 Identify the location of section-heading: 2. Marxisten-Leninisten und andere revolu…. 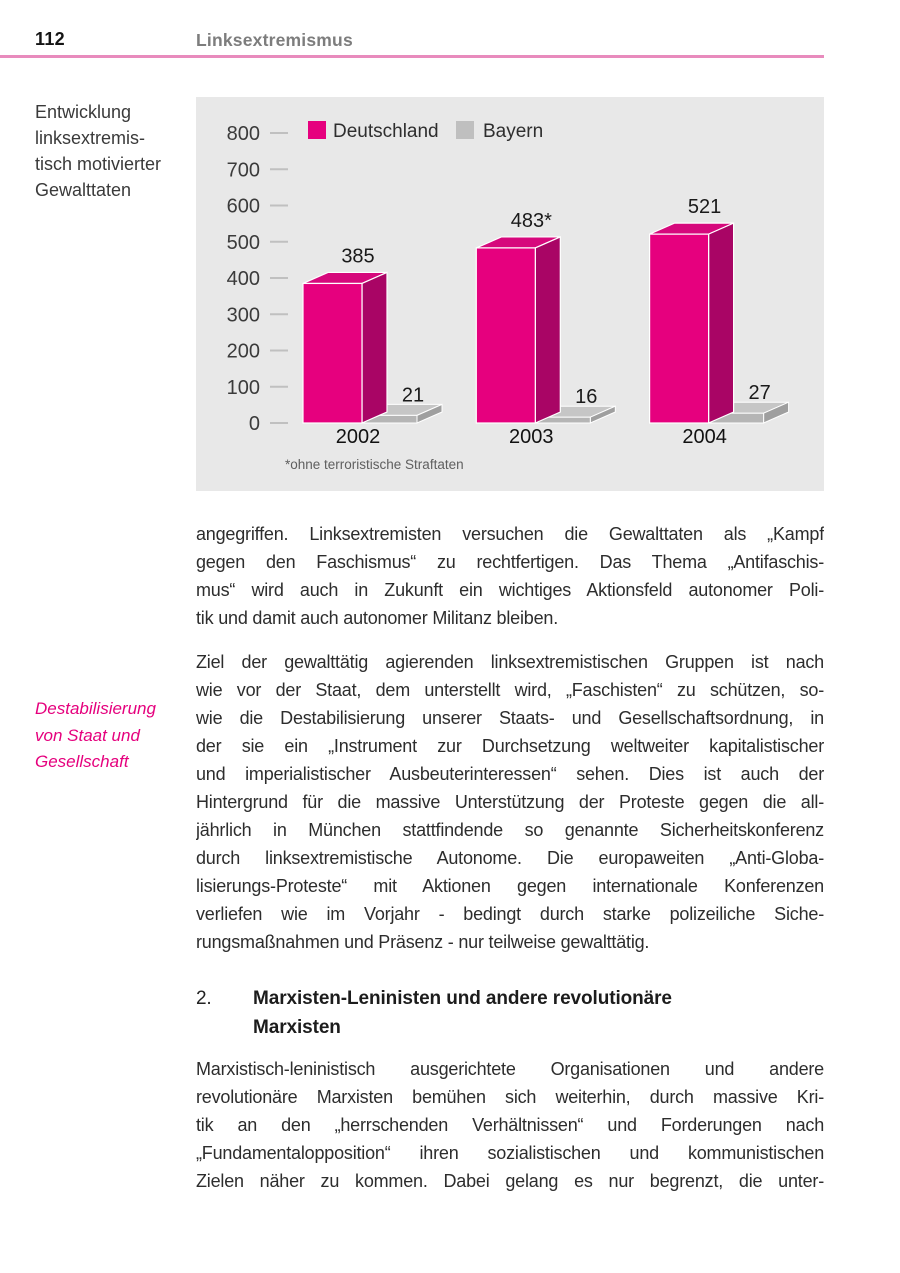
(510, 1013).